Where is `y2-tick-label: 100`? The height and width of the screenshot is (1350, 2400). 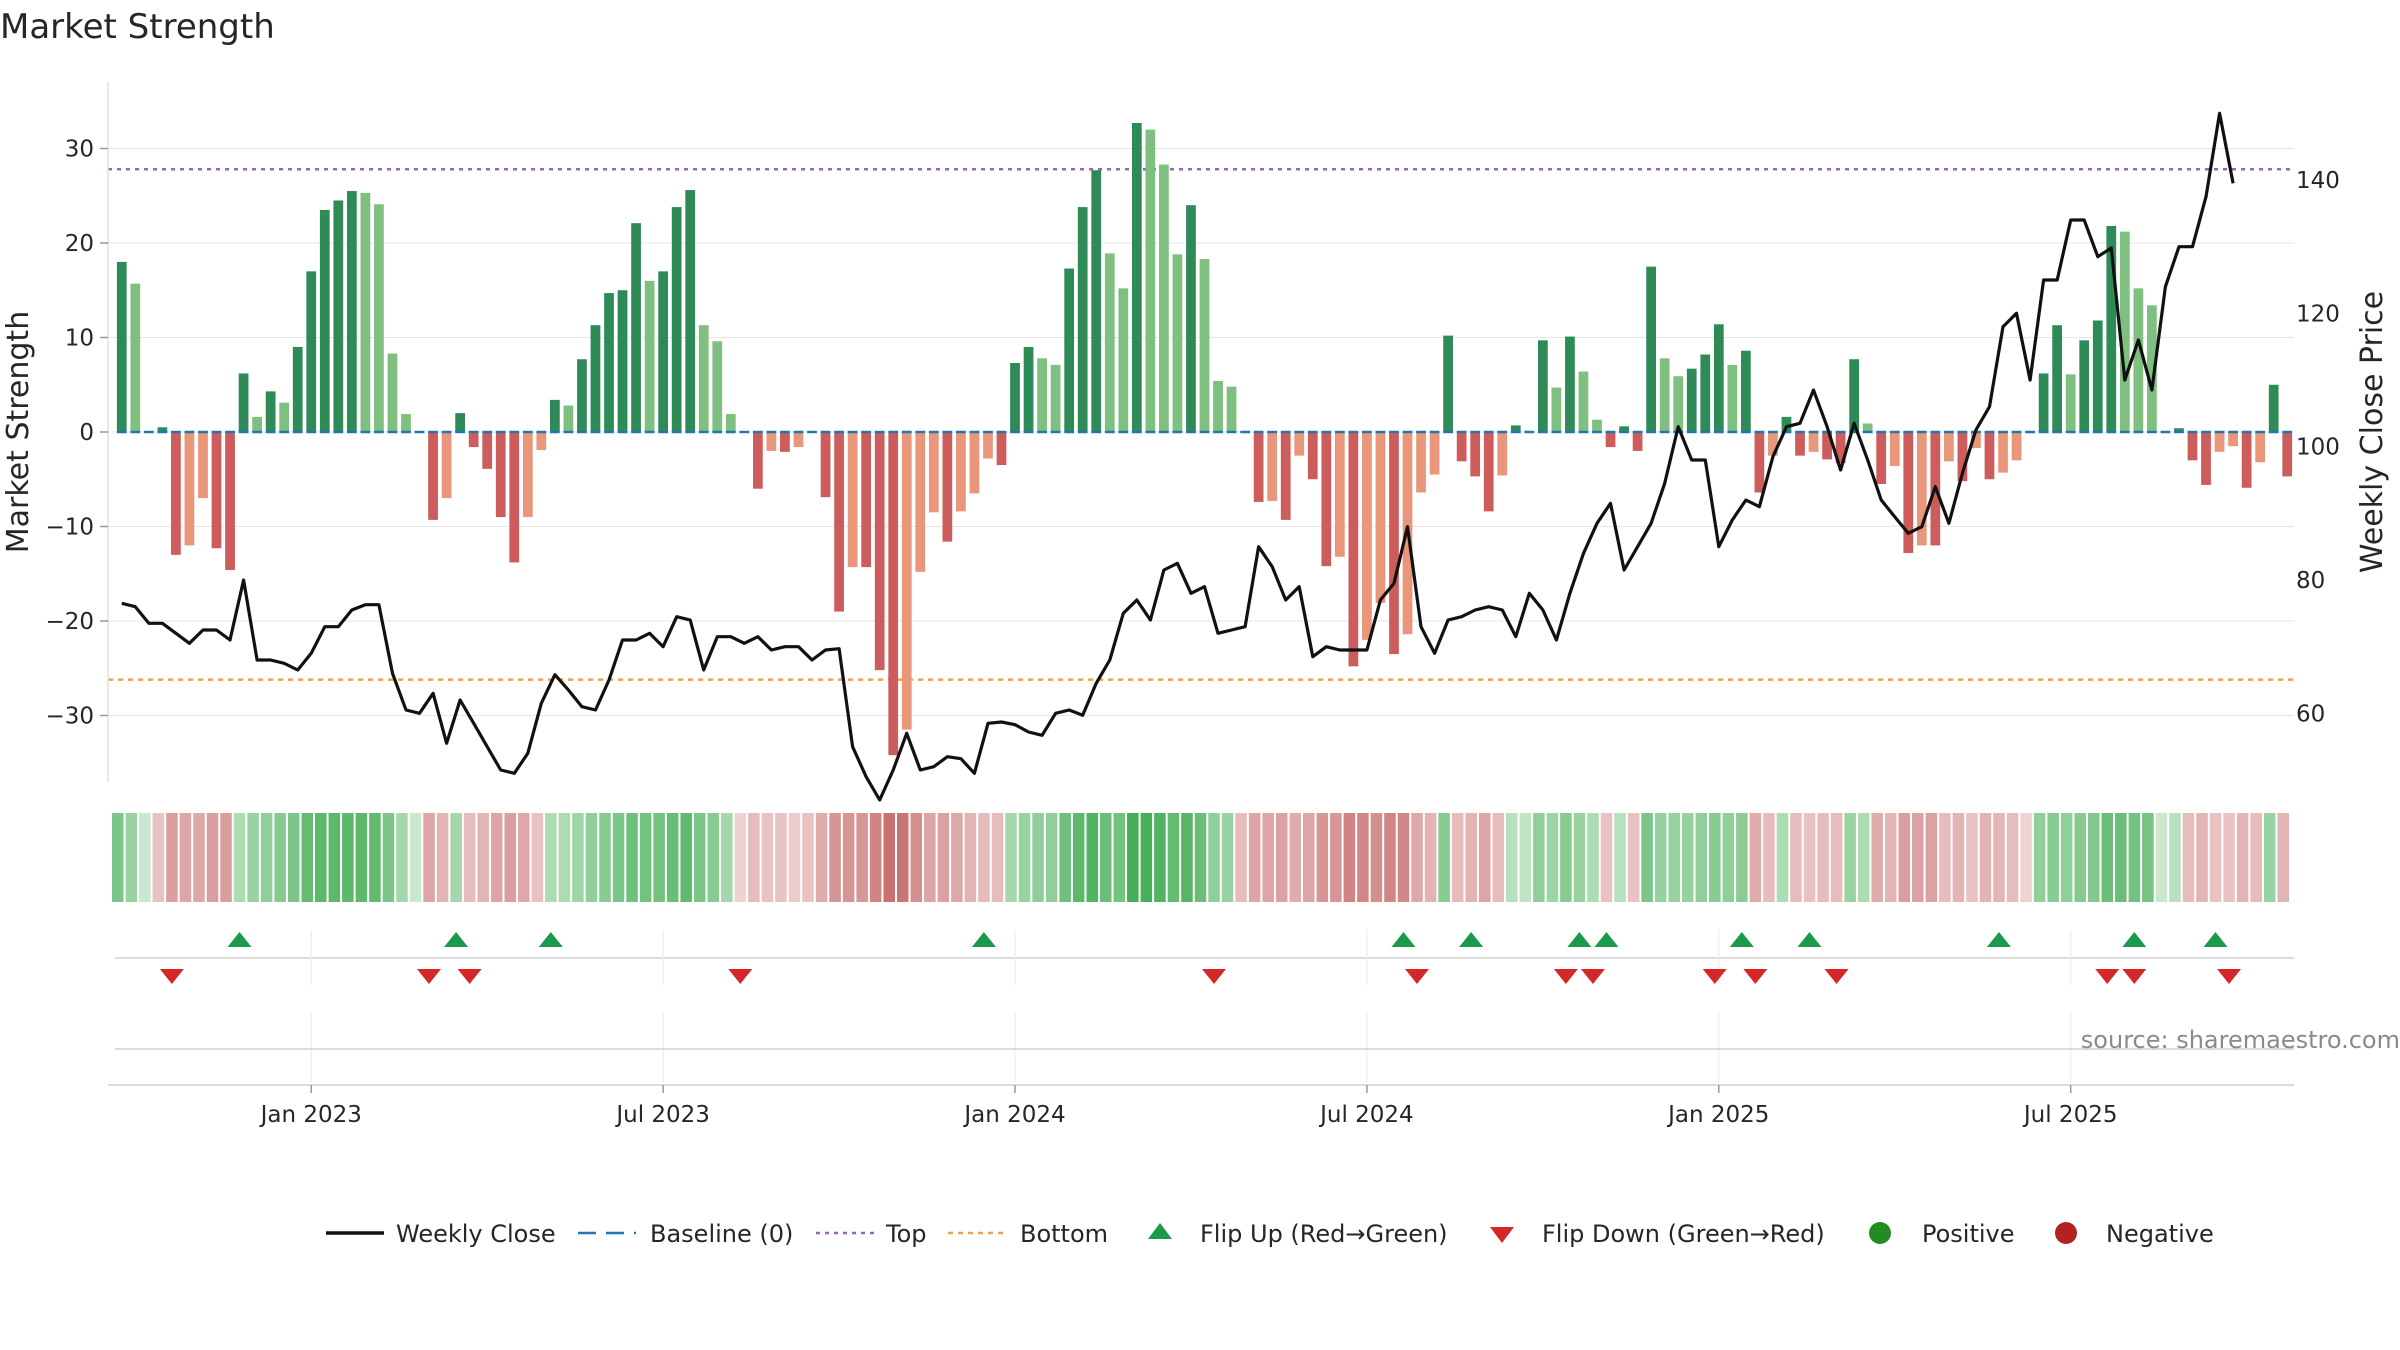 y2-tick-label: 100 is located at coordinates (2318, 448).